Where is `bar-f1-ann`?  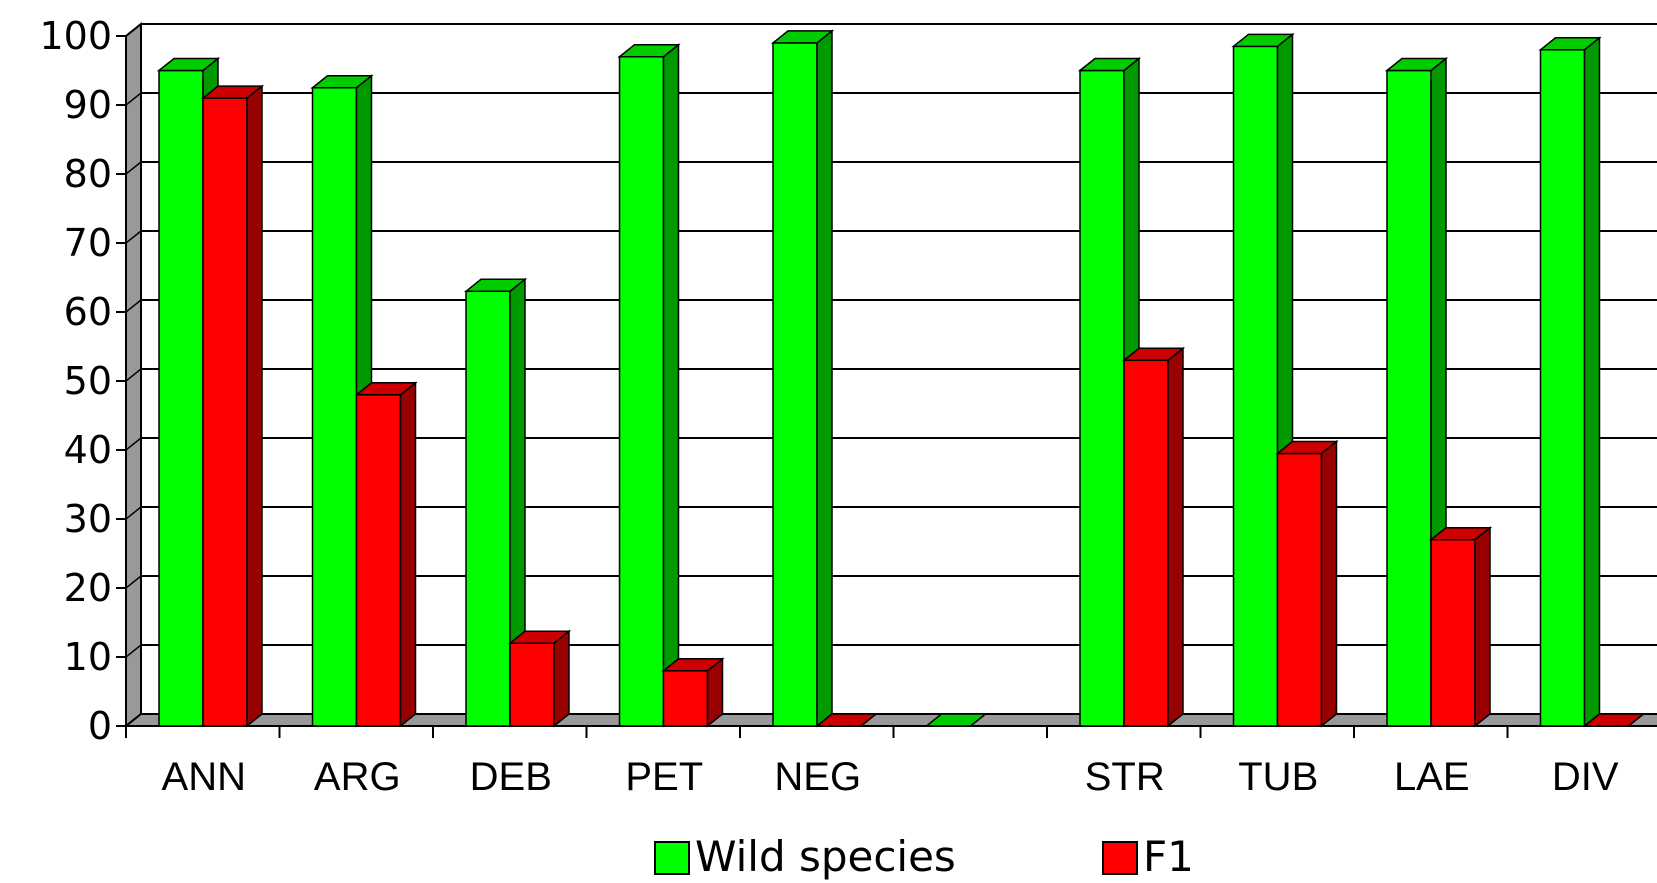 bar-f1-ann is located at coordinates (232, 406).